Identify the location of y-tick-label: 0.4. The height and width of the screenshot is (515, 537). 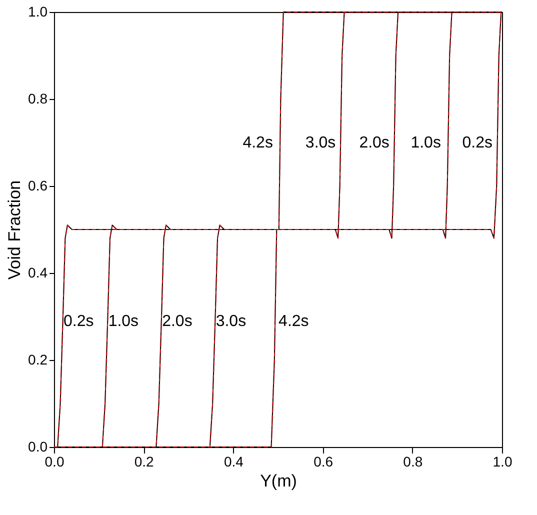
(38, 272).